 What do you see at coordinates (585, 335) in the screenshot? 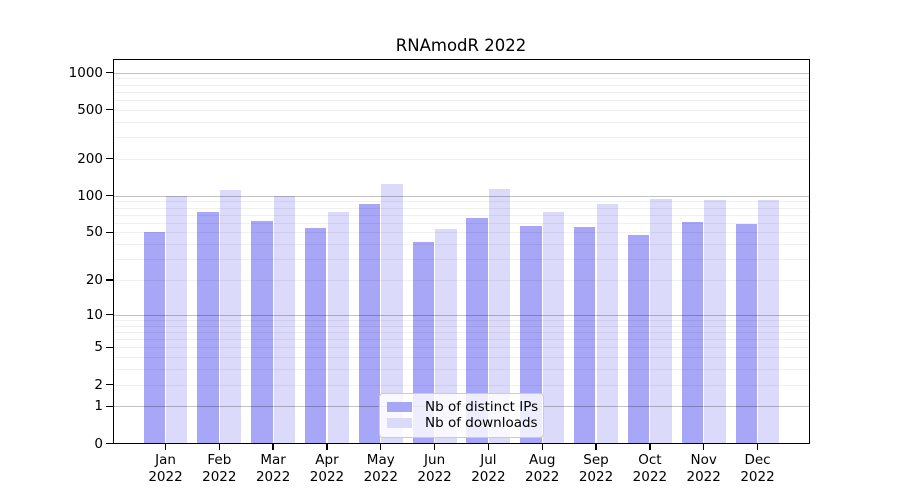
I see `bar-distinct-ips-sep` at bounding box center [585, 335].